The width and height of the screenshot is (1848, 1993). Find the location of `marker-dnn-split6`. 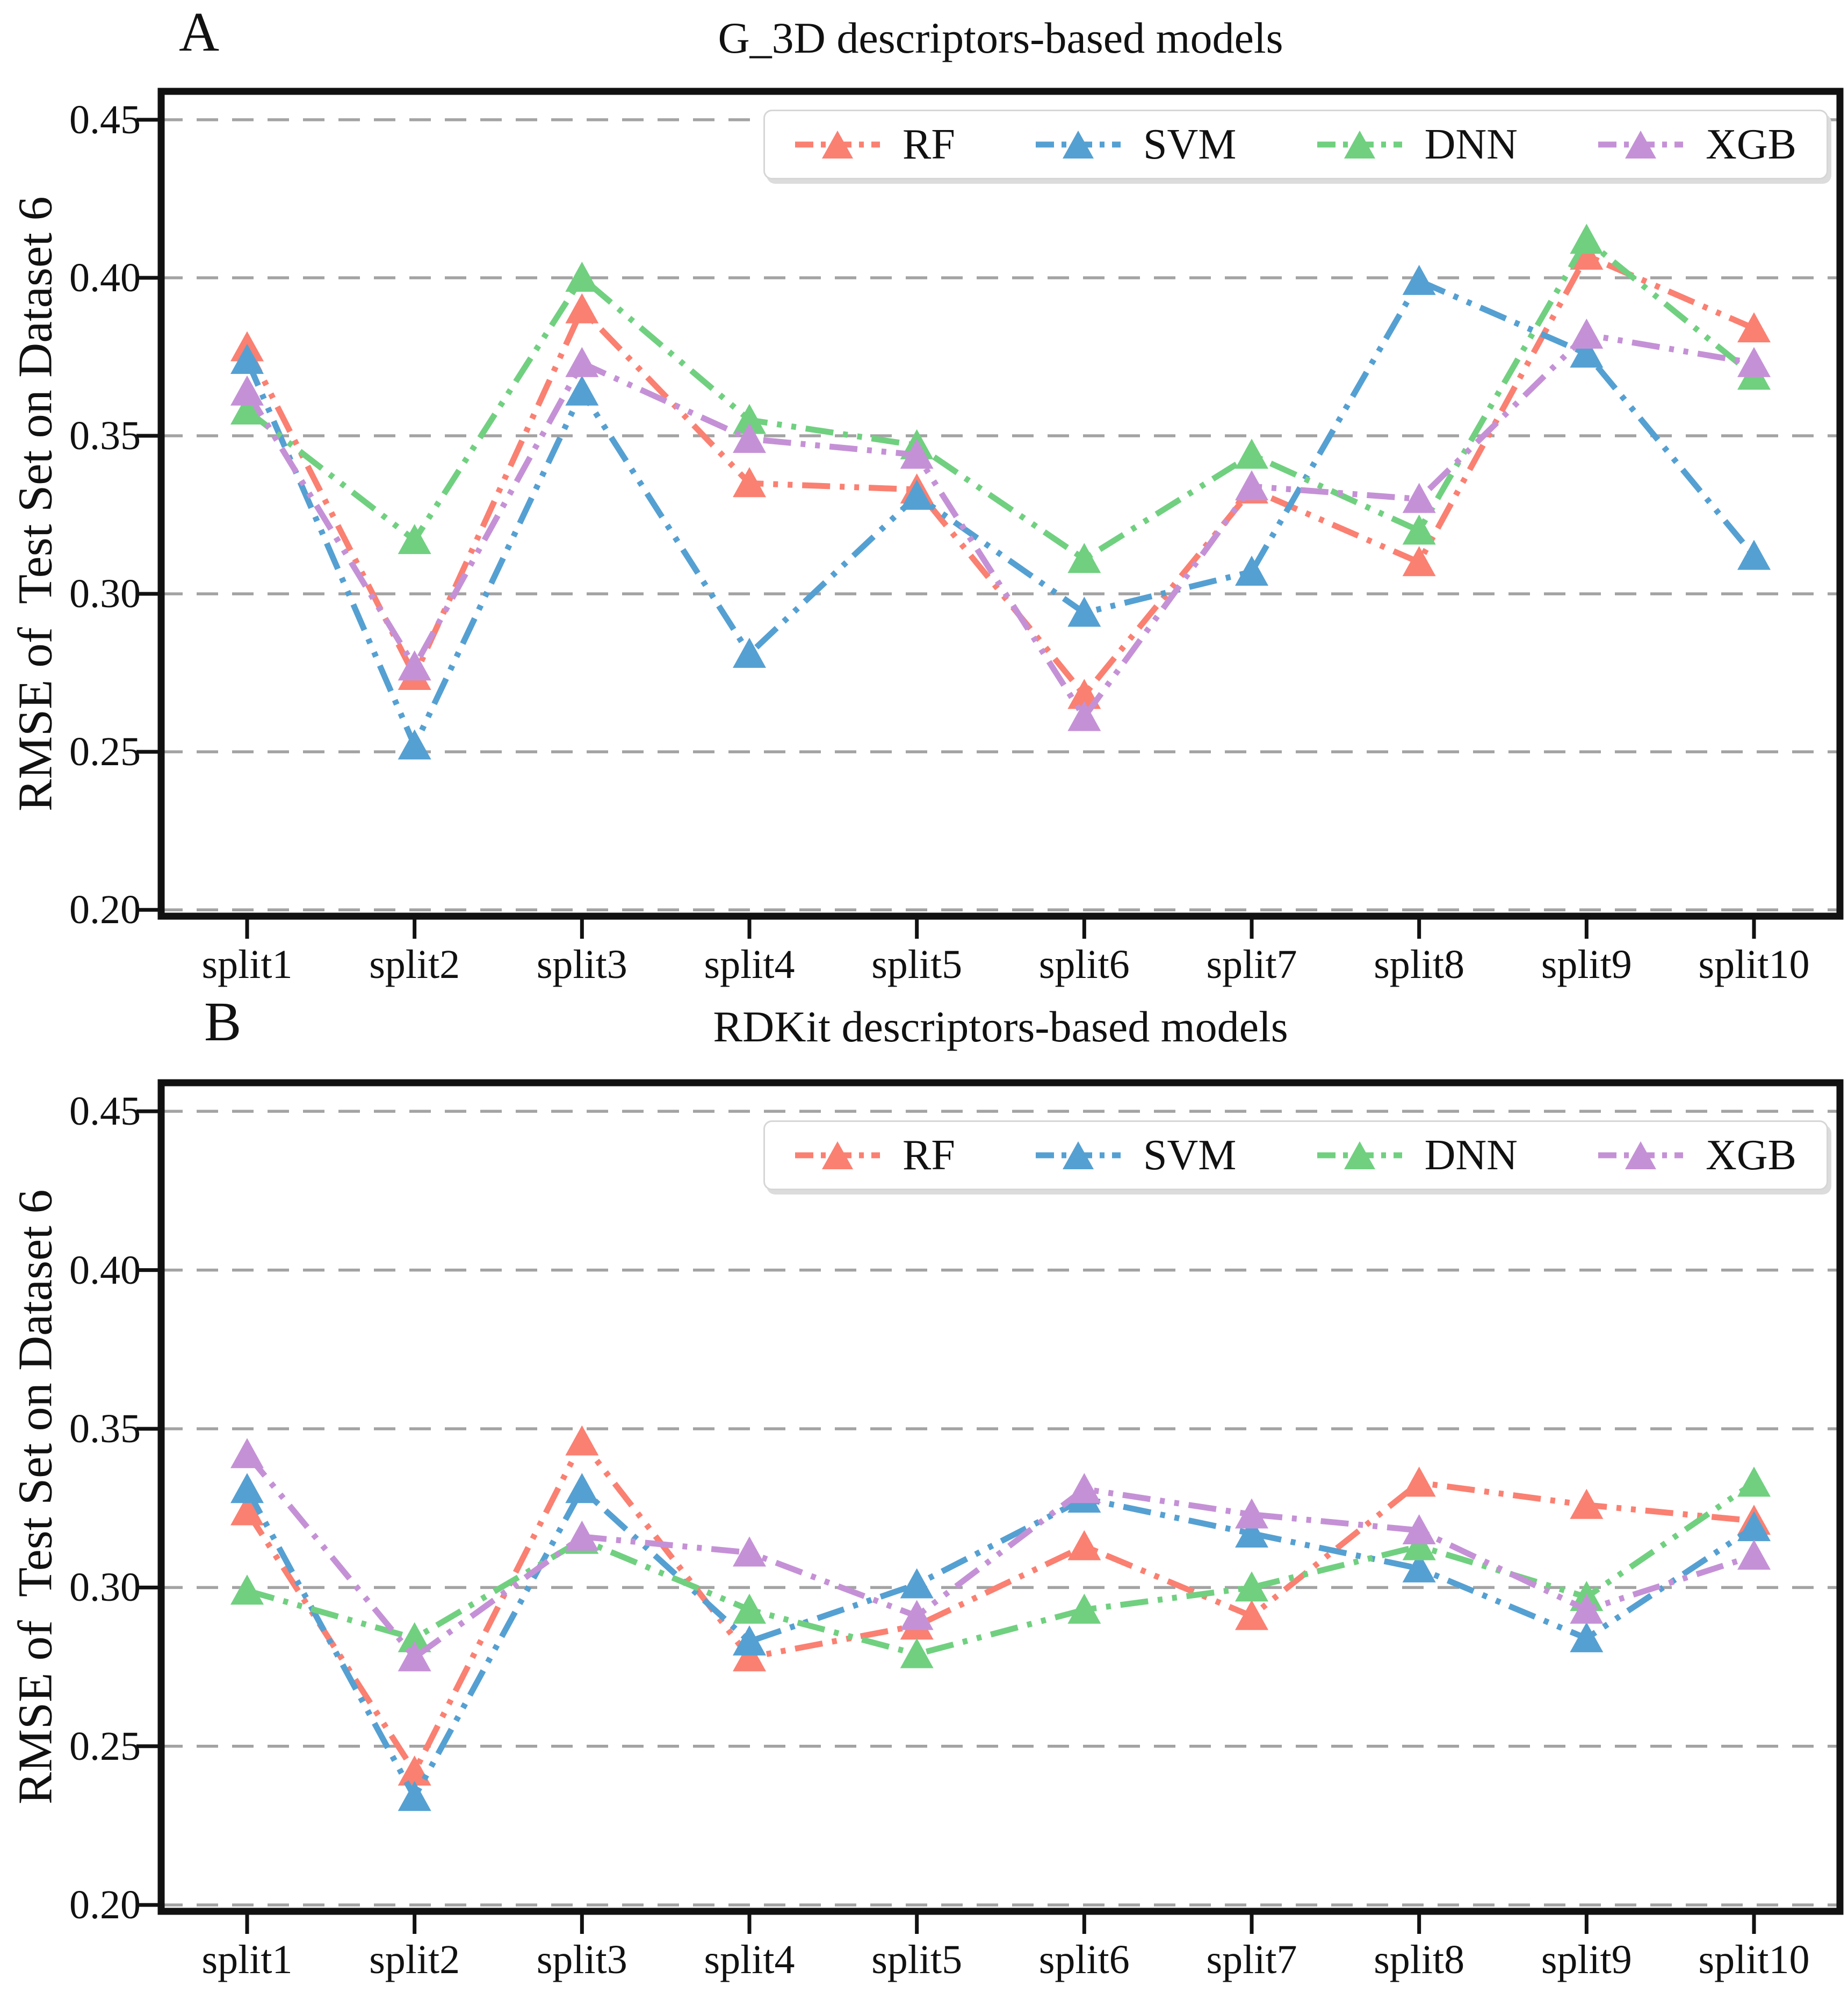

marker-dnn-split6 is located at coordinates (1084, 558).